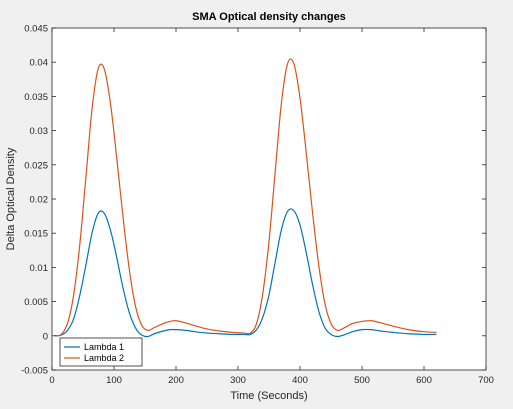  I want to click on legend-label-2: Lambda 2, so click(104, 358).